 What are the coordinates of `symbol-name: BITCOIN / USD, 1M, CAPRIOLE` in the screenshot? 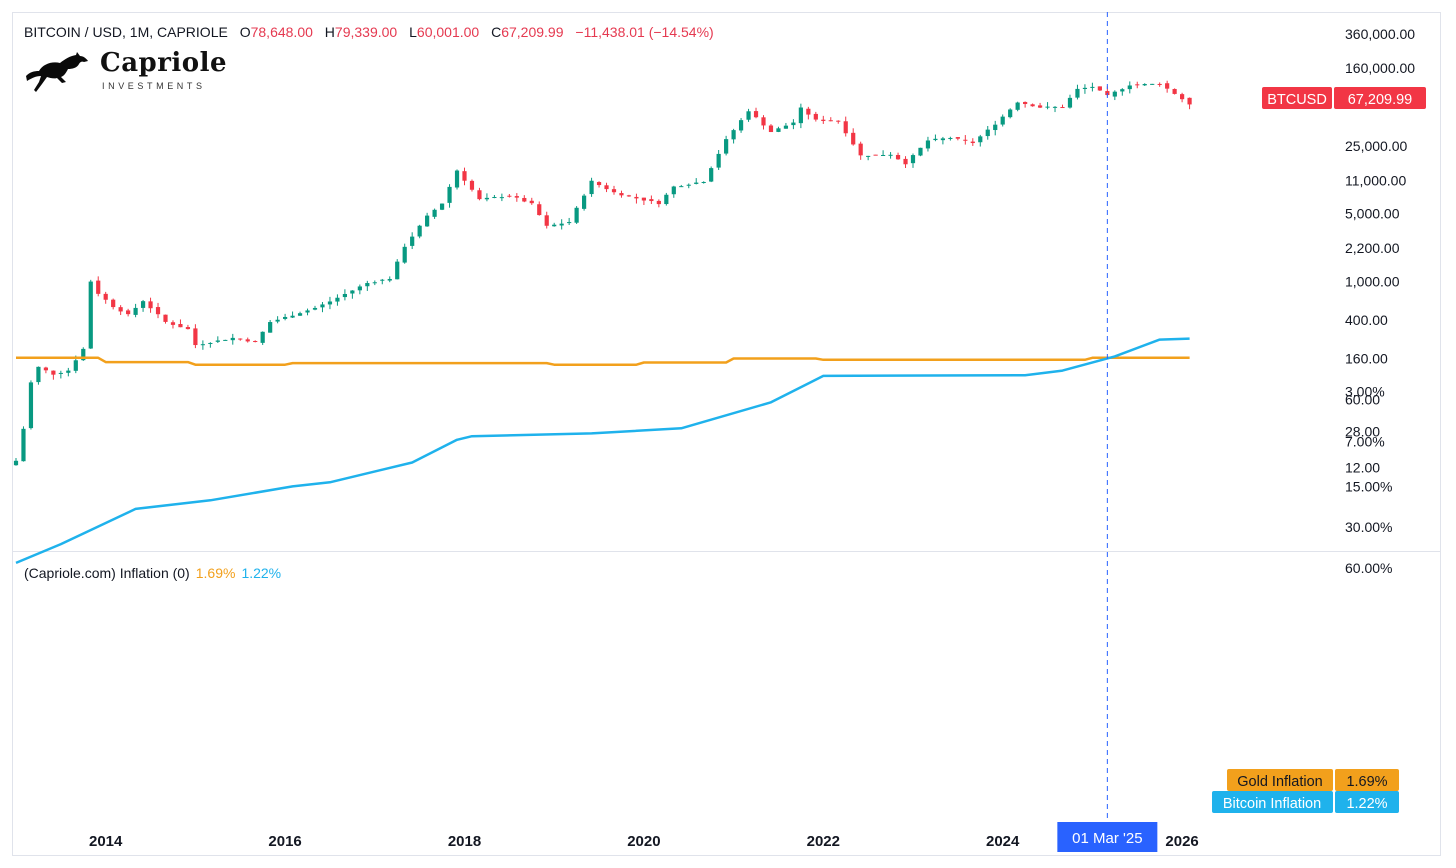 It's located at (126, 32).